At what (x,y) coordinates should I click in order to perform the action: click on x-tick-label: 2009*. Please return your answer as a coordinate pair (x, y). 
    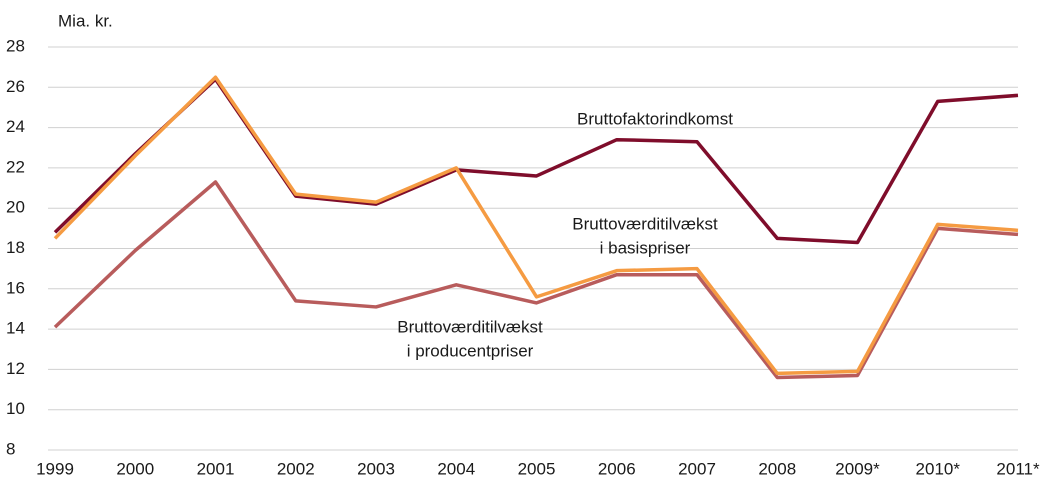
    Looking at the image, I should click on (857, 468).